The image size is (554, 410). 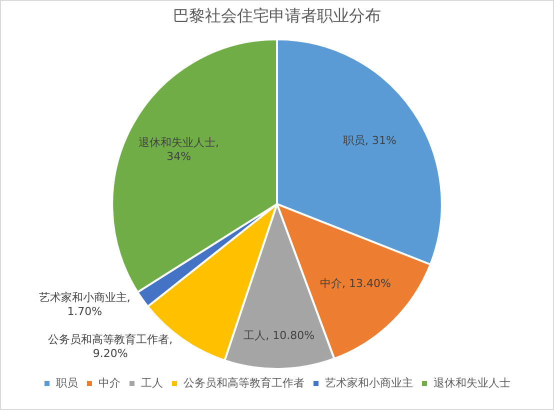 I want to click on legend-label: 中介, so click(x=109, y=383).